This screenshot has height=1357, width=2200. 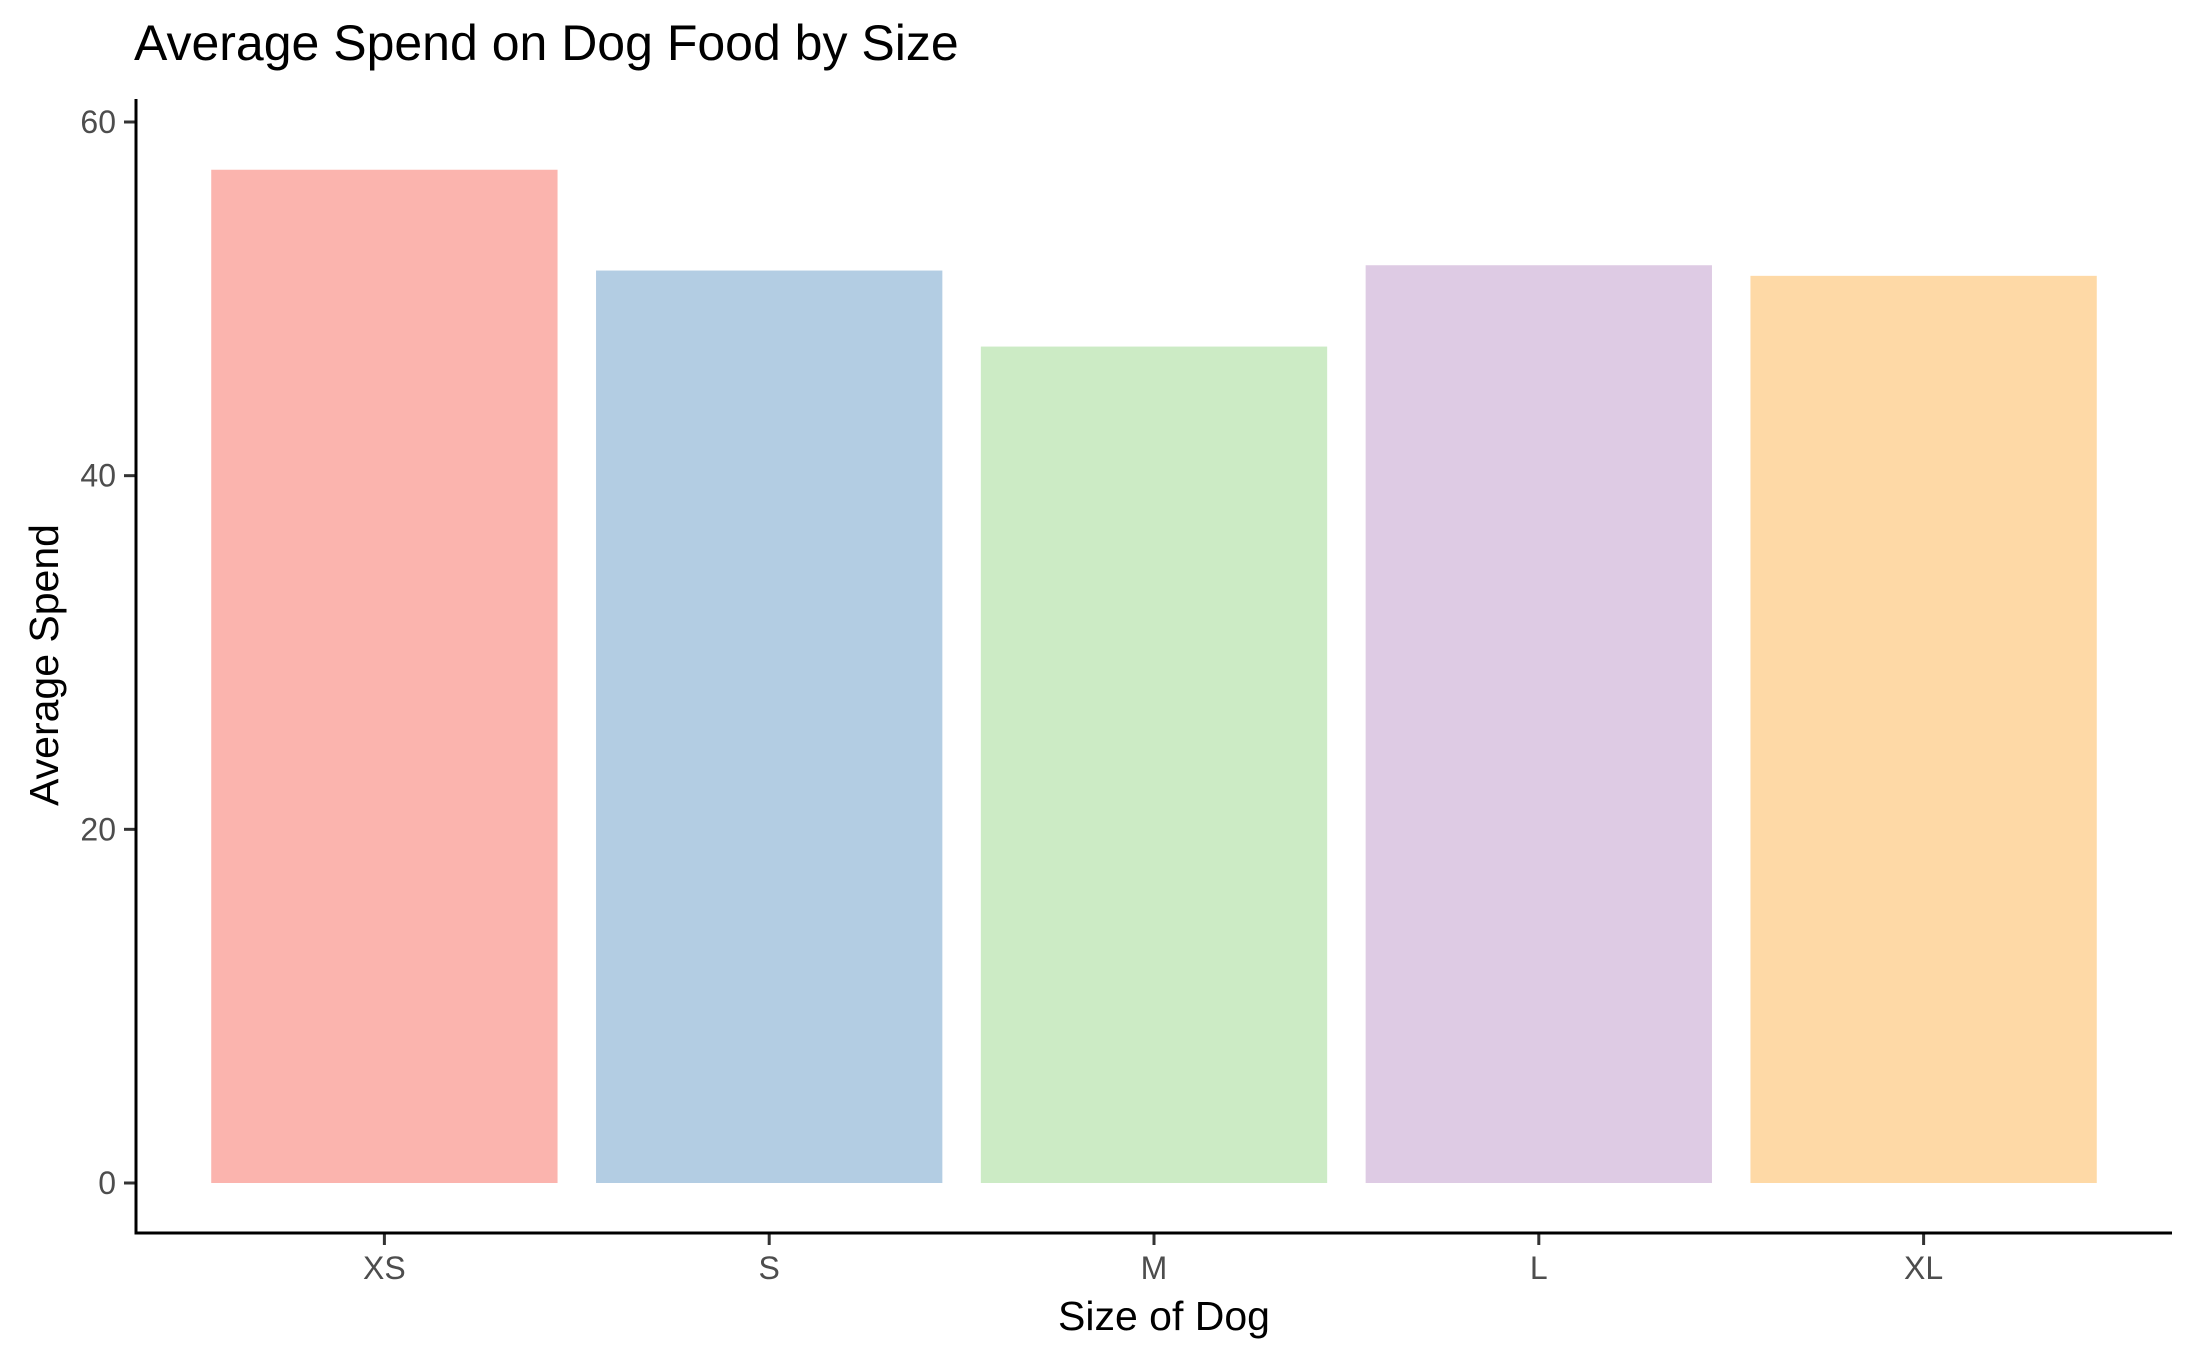 I want to click on x-tick-label: XS, so click(x=384, y=1268).